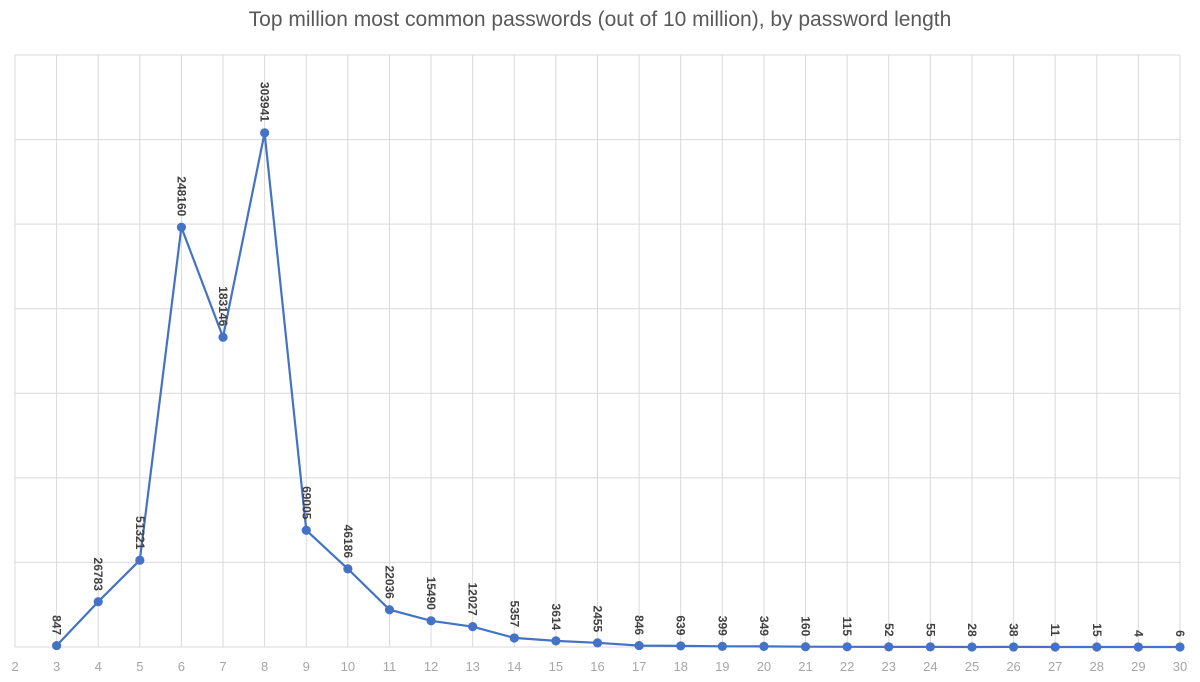 This screenshot has width=1200, height=682. What do you see at coordinates (56, 666) in the screenshot?
I see `x-tick-label: 3` at bounding box center [56, 666].